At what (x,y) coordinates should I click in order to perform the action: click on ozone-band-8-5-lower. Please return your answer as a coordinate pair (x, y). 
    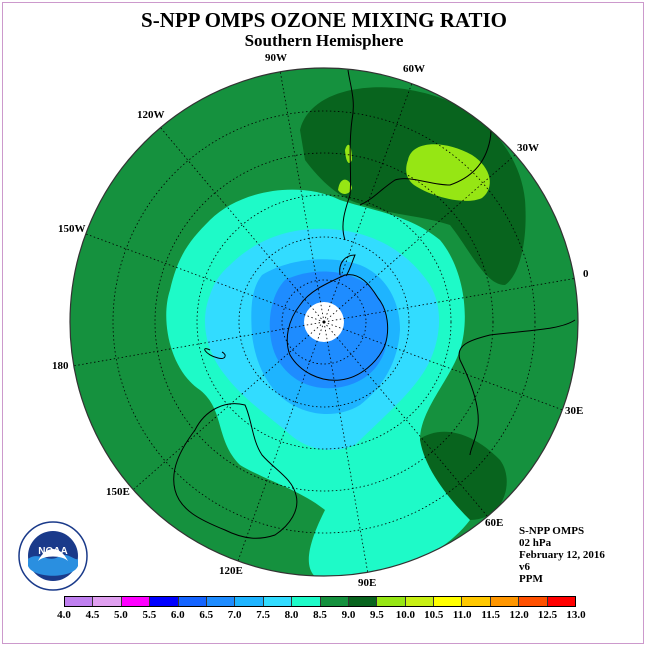
    Looking at the image, I should click on (462, 475).